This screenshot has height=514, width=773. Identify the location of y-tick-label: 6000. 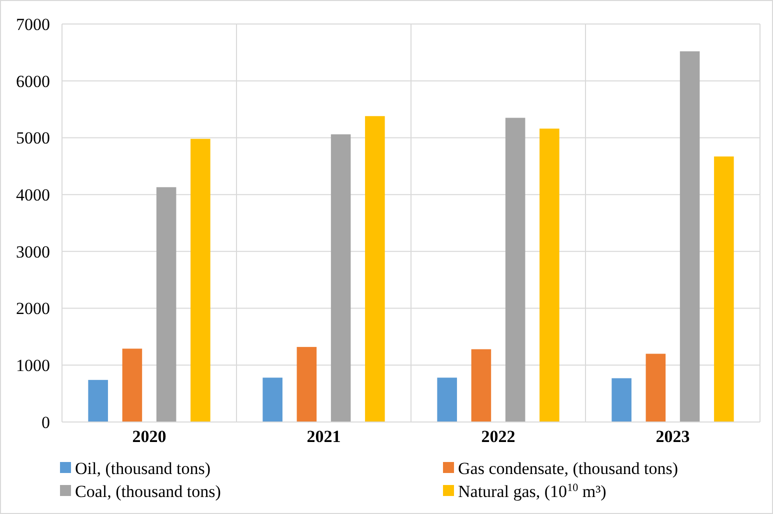
(33, 81).